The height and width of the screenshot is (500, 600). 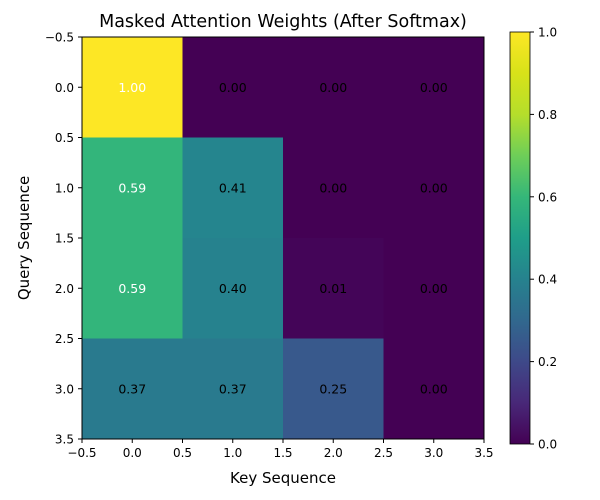 I want to click on x-tick-label: 3.5, so click(x=483, y=453).